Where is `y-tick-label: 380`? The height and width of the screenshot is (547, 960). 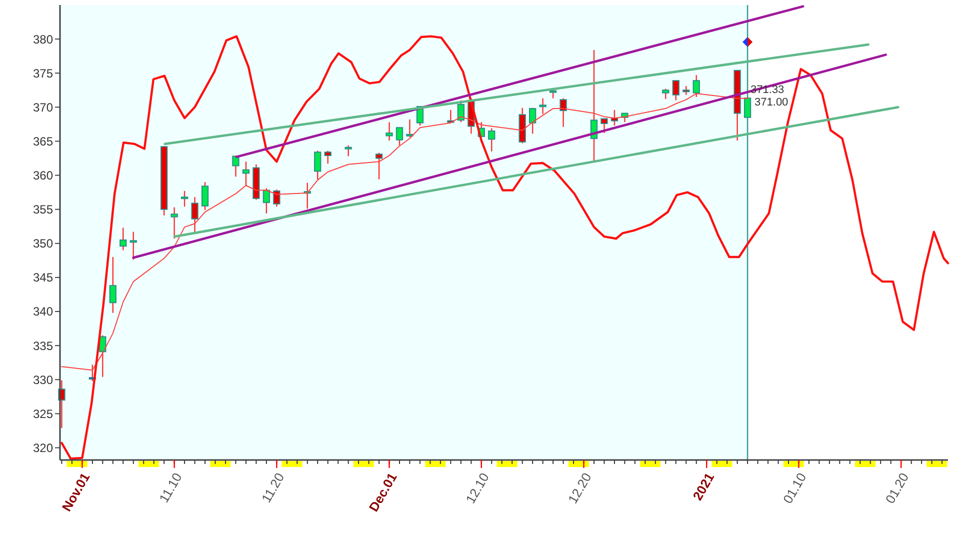
y-tick-label: 380 is located at coordinates (43, 39).